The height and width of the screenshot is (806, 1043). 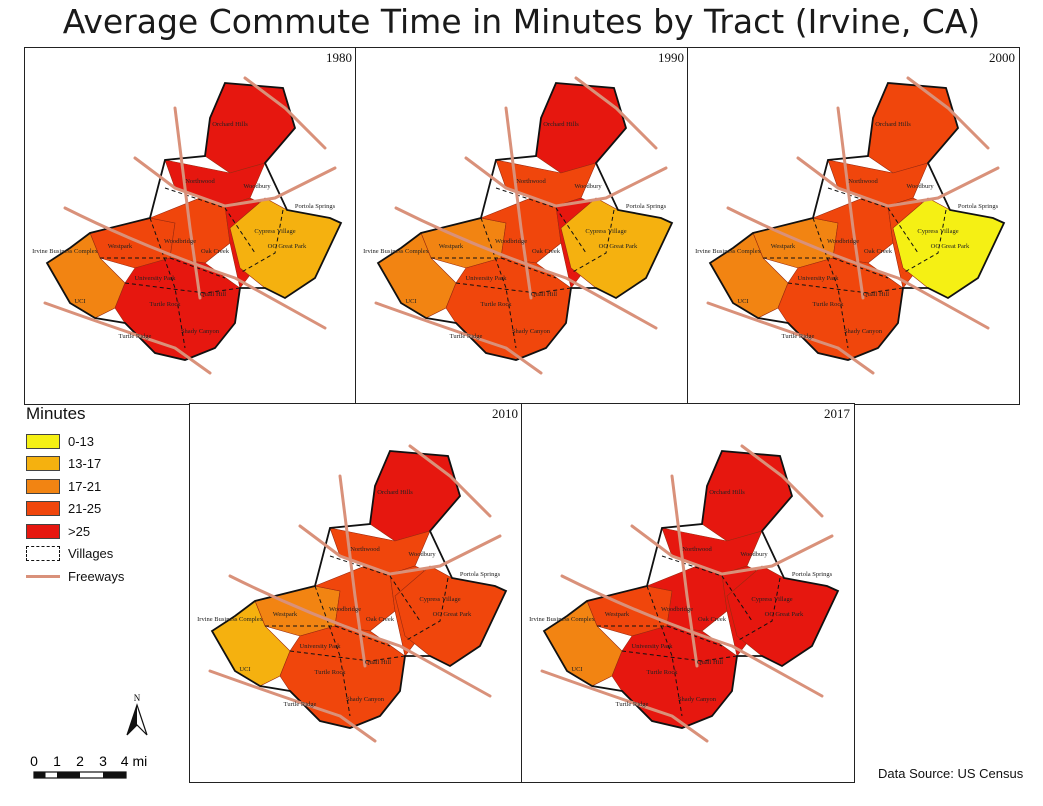 What do you see at coordinates (106, 531) in the screenshot?
I see `legend-item: >25` at bounding box center [106, 531].